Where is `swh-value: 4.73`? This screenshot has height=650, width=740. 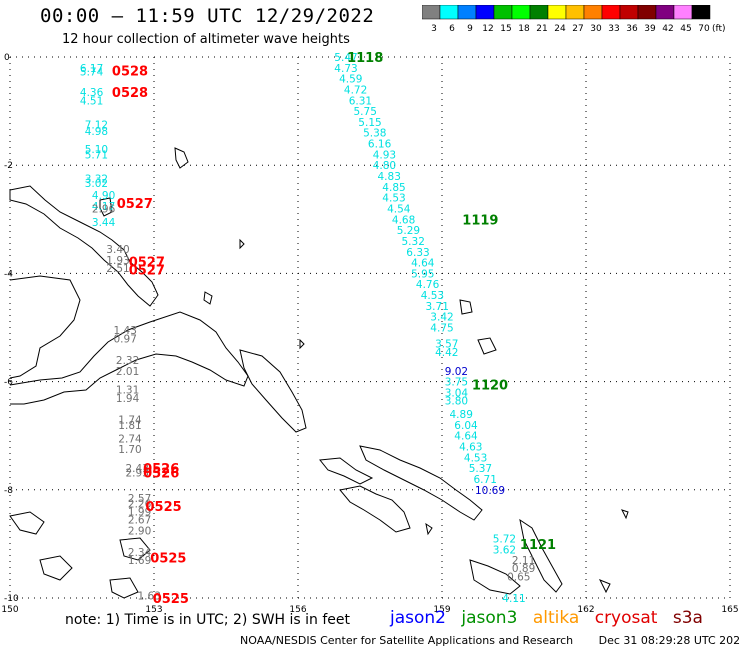 swh-value: 4.73 is located at coordinates (345, 69).